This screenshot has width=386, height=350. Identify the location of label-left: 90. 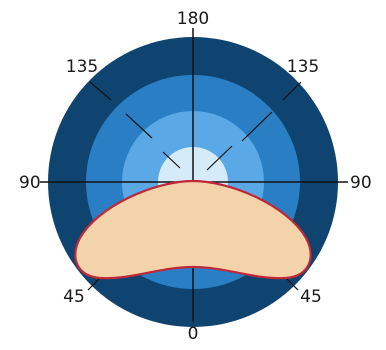
(30, 183).